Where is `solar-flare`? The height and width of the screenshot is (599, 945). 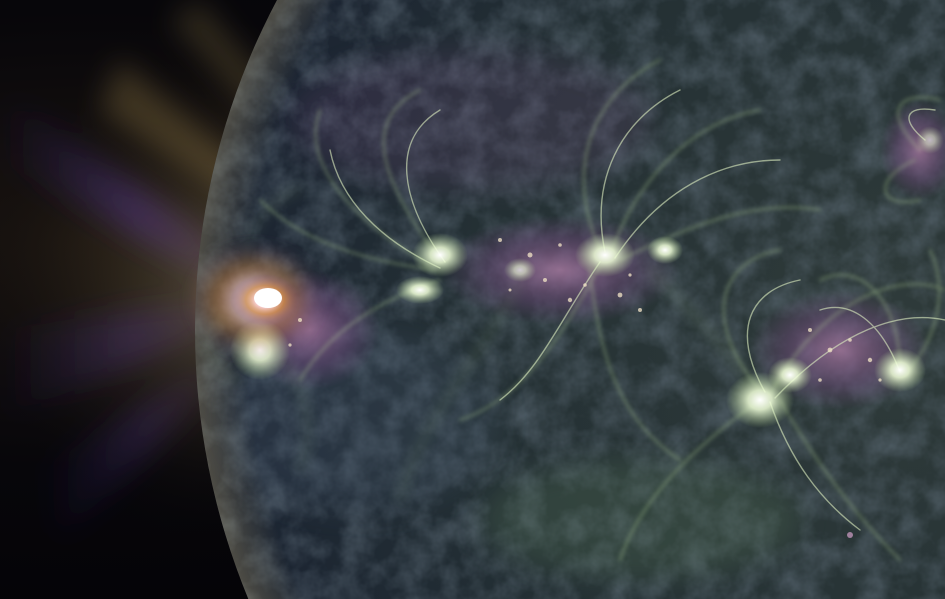
solar-flare is located at coordinates (255, 300).